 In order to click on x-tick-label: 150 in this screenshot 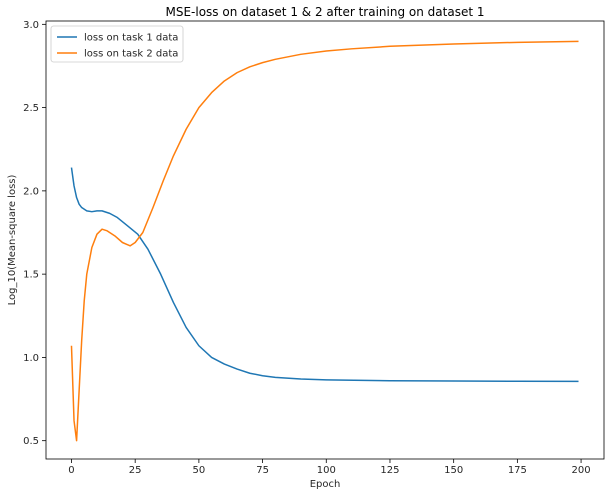, I will do `click(453, 470)`.